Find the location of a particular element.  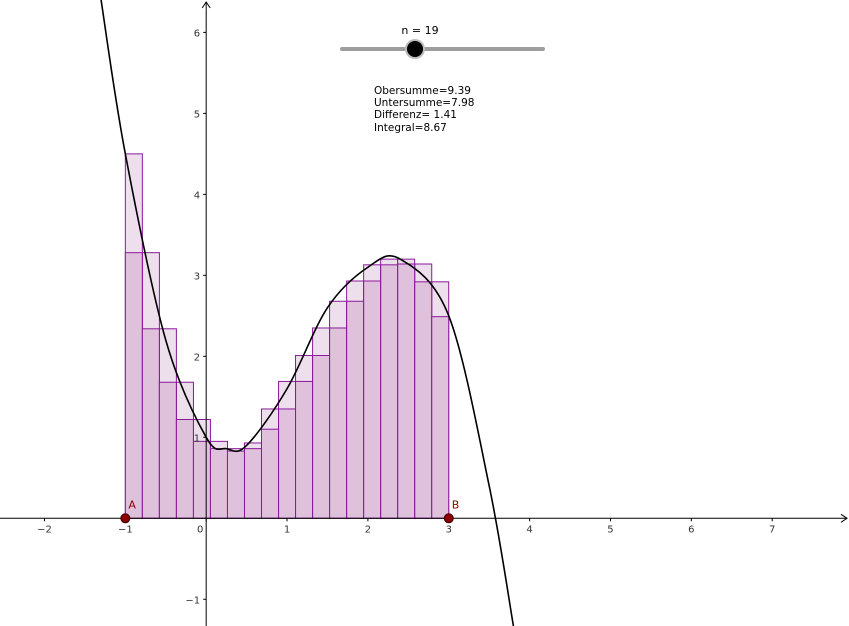

y-tick-label: 4 is located at coordinates (197, 195).